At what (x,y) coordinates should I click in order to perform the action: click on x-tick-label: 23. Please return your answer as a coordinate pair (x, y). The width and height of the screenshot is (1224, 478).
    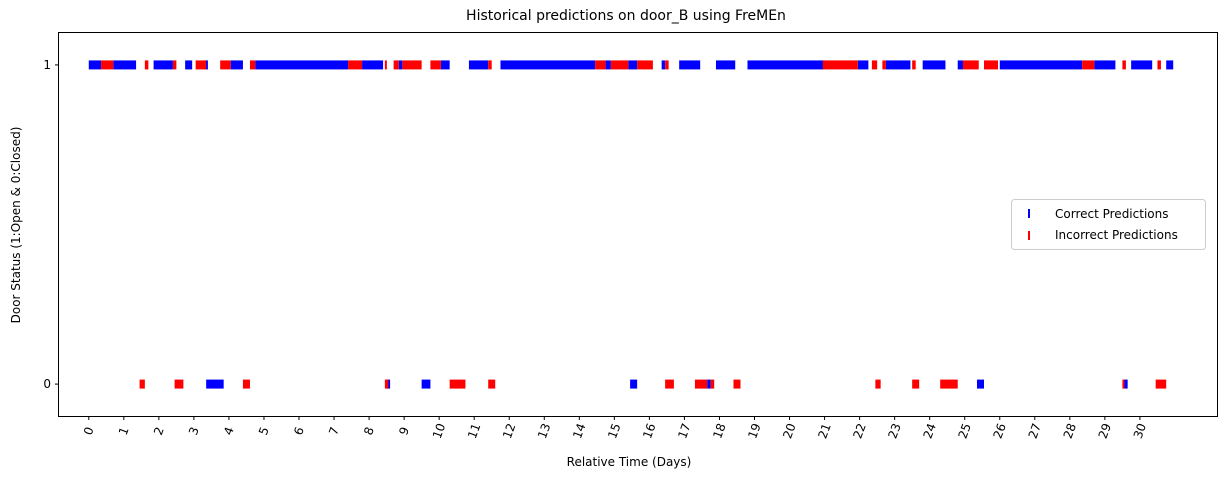
    Looking at the image, I should click on (894, 430).